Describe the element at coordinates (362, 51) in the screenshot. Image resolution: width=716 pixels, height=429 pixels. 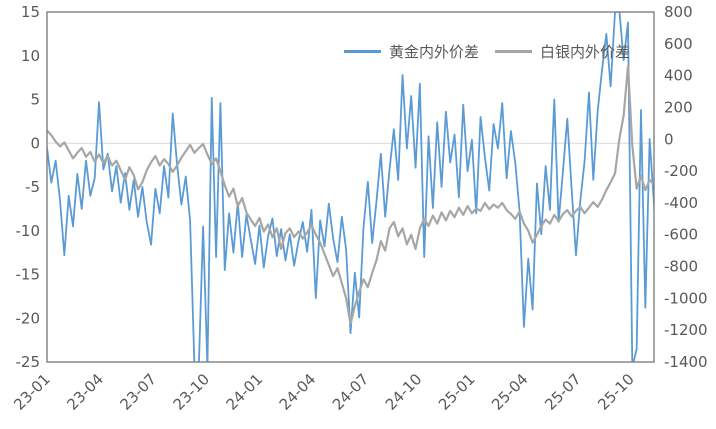
I see `gold-line-swatch` at that location.